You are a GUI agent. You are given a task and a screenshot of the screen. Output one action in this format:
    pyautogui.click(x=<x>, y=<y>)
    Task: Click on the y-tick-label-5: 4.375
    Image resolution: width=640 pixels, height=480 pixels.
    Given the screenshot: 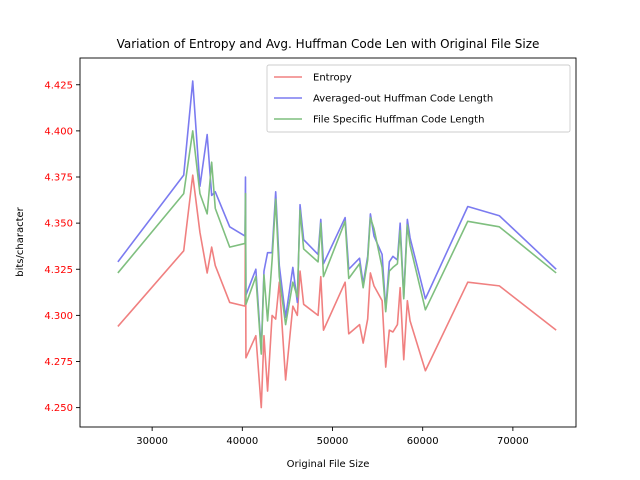 What is the action you would take?
    pyautogui.click(x=58, y=178)
    